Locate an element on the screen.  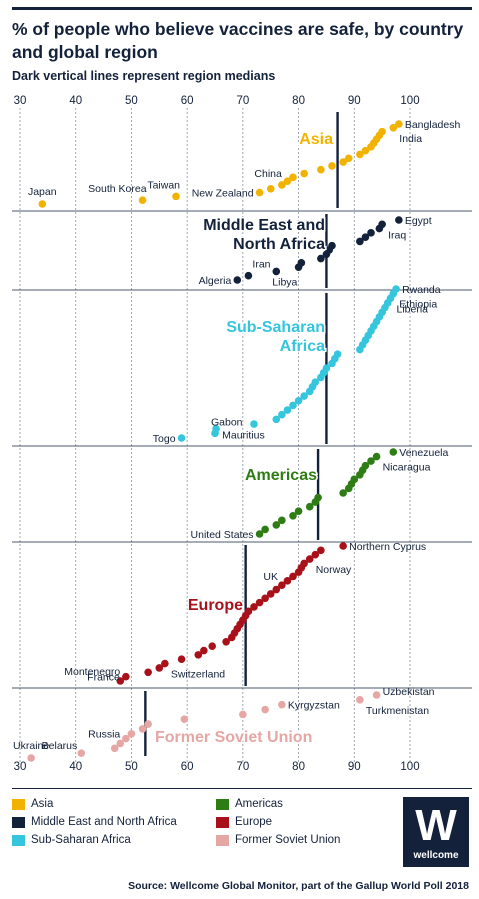
asia-country-label: China is located at coordinates (268, 174).